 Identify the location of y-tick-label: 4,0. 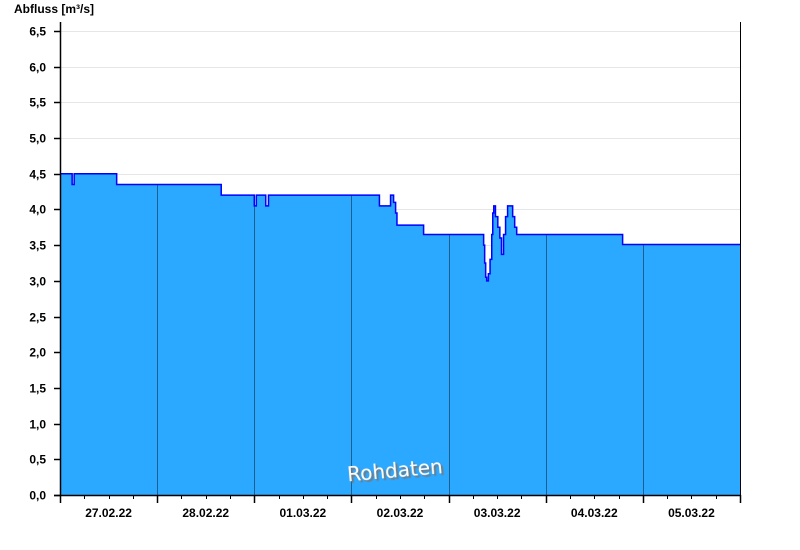
(37, 210).